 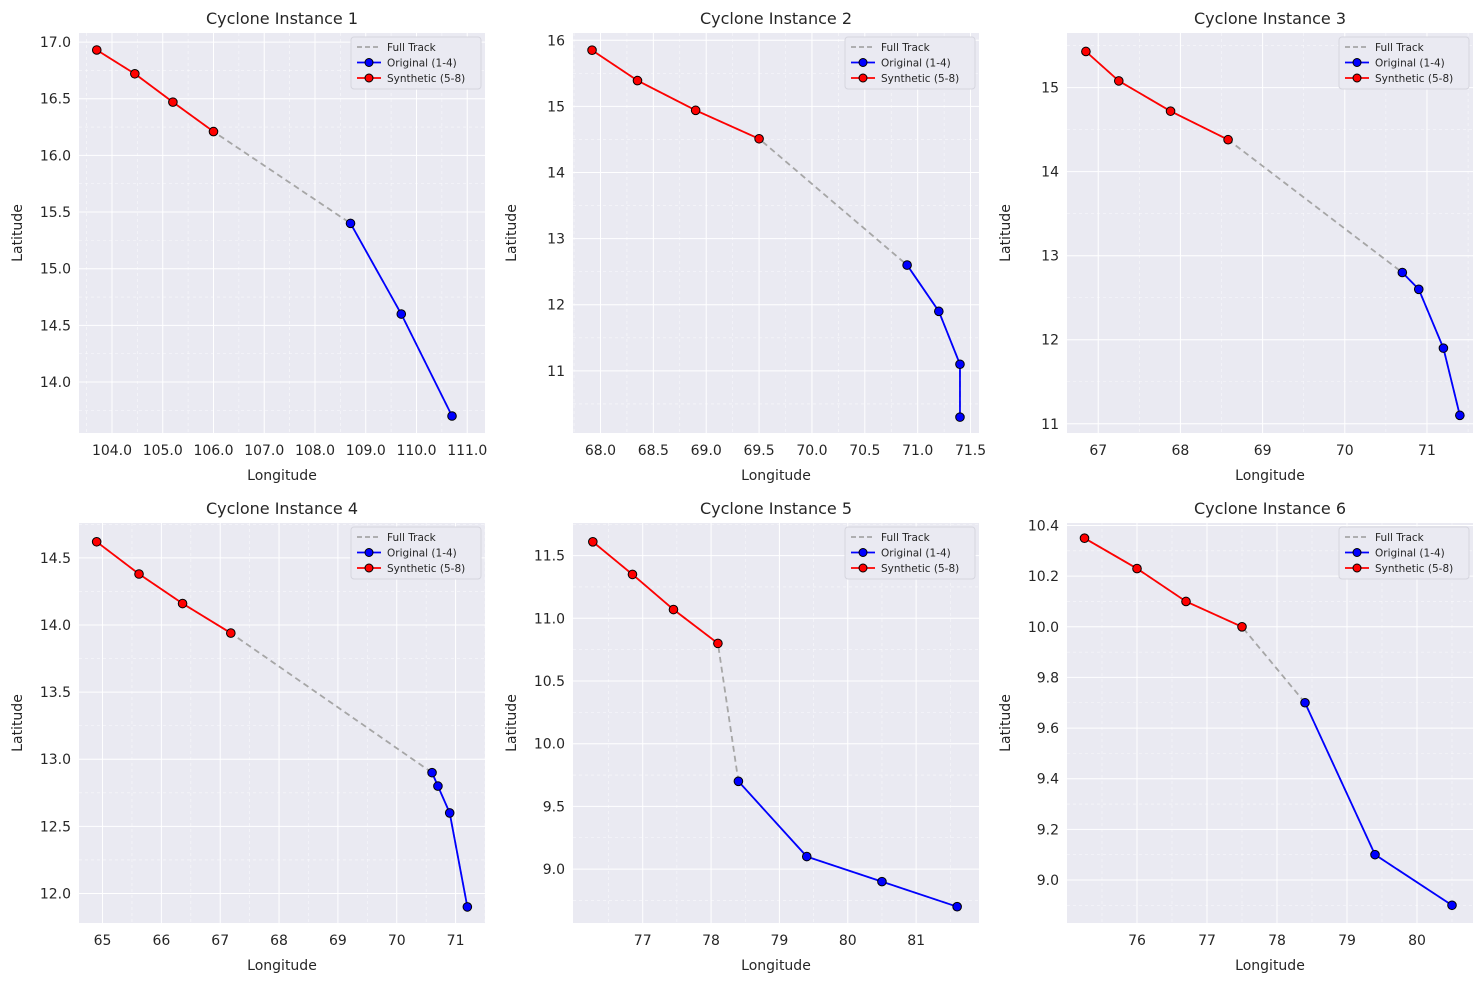 I want to click on legend-full-track-label: Full Track, so click(x=906, y=538).